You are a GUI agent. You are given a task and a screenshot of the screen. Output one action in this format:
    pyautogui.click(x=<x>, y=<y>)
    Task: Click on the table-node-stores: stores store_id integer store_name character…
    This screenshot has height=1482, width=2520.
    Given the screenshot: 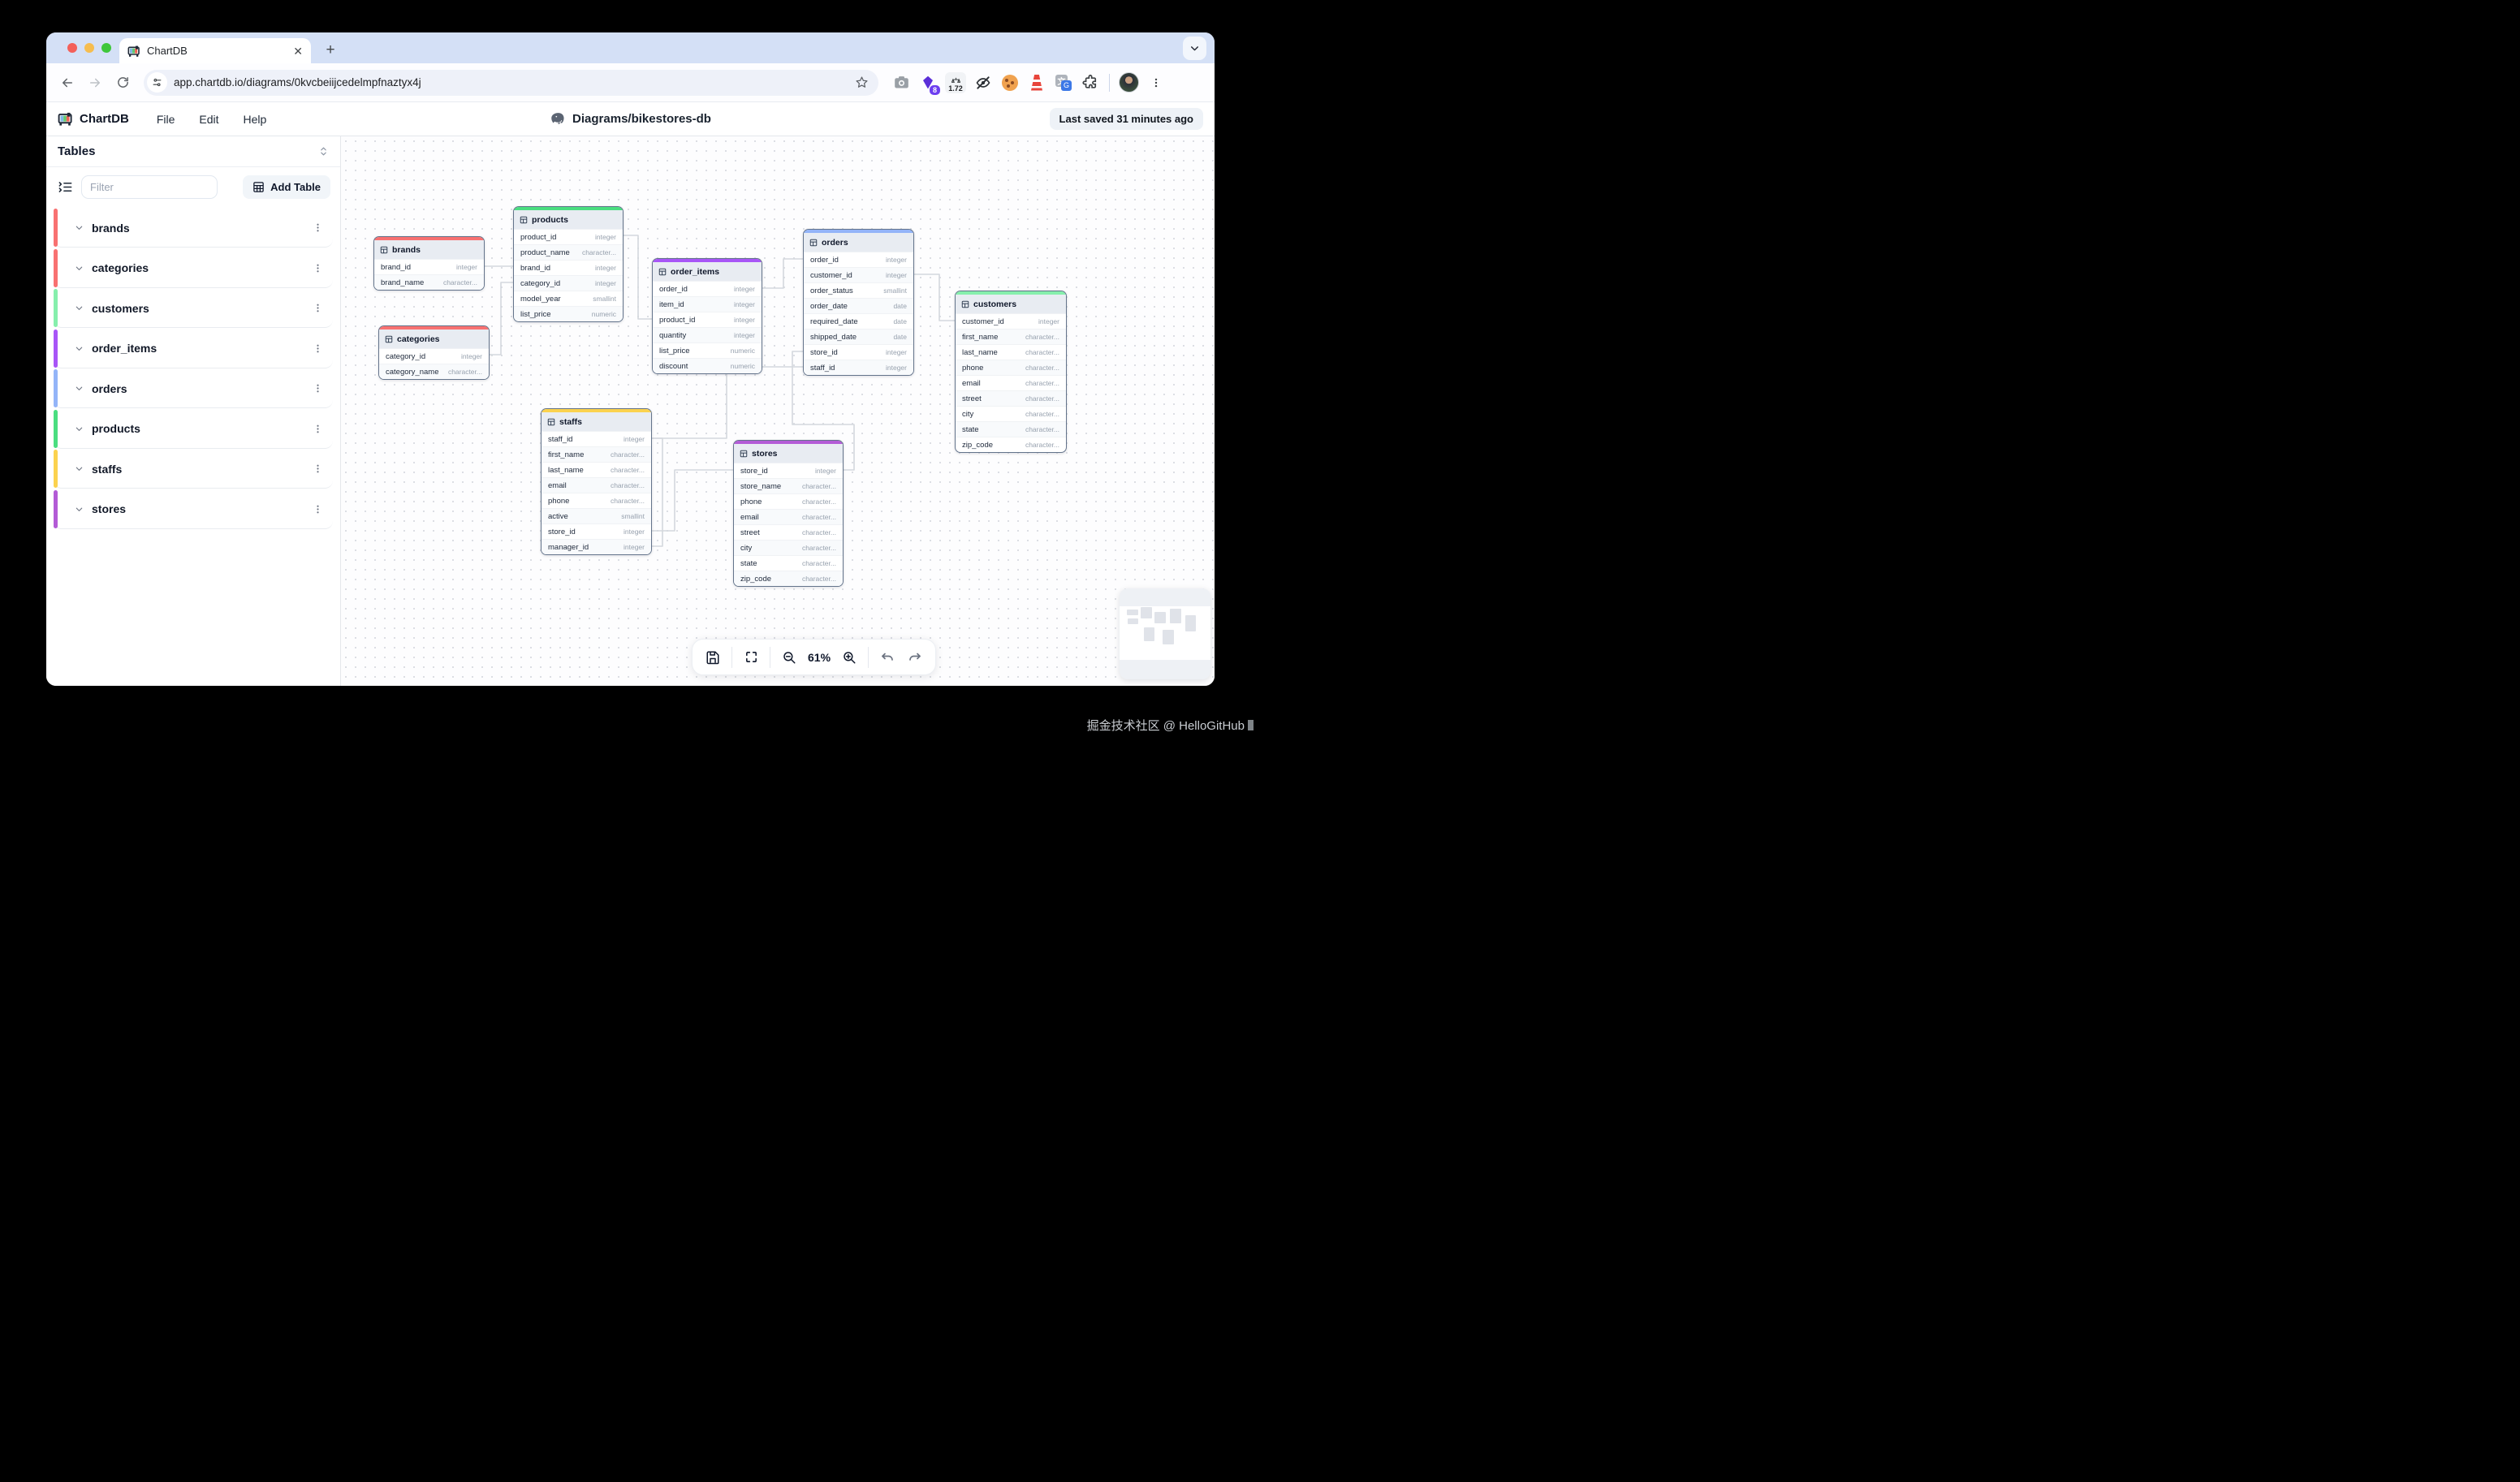 What is the action you would take?
    pyautogui.click(x=788, y=513)
    